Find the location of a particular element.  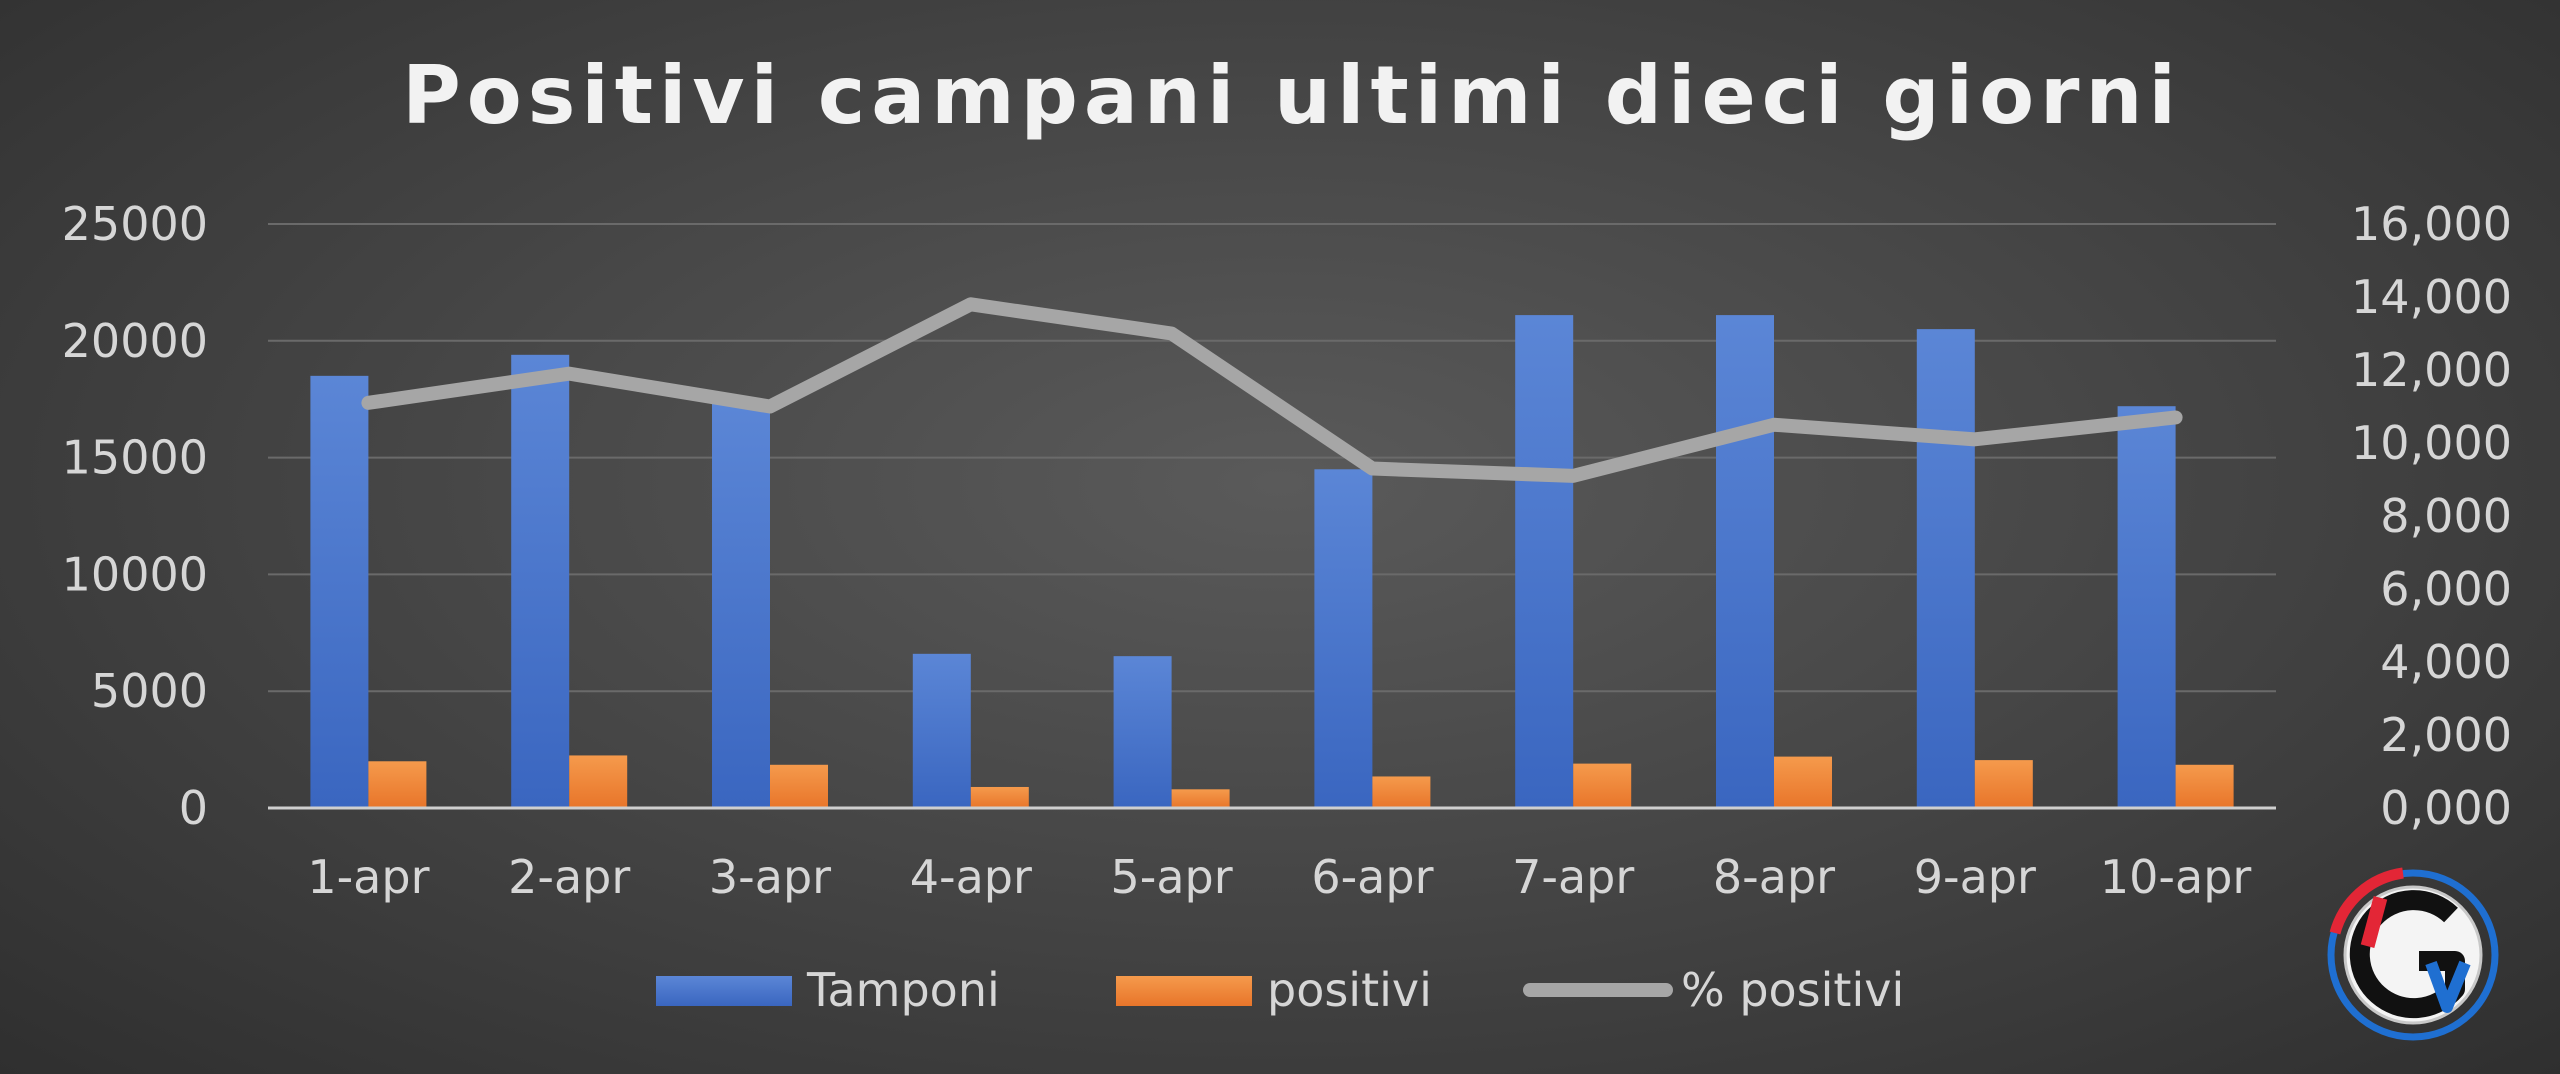

legend: Tamponi positivi % positivi is located at coordinates (1280, 990).